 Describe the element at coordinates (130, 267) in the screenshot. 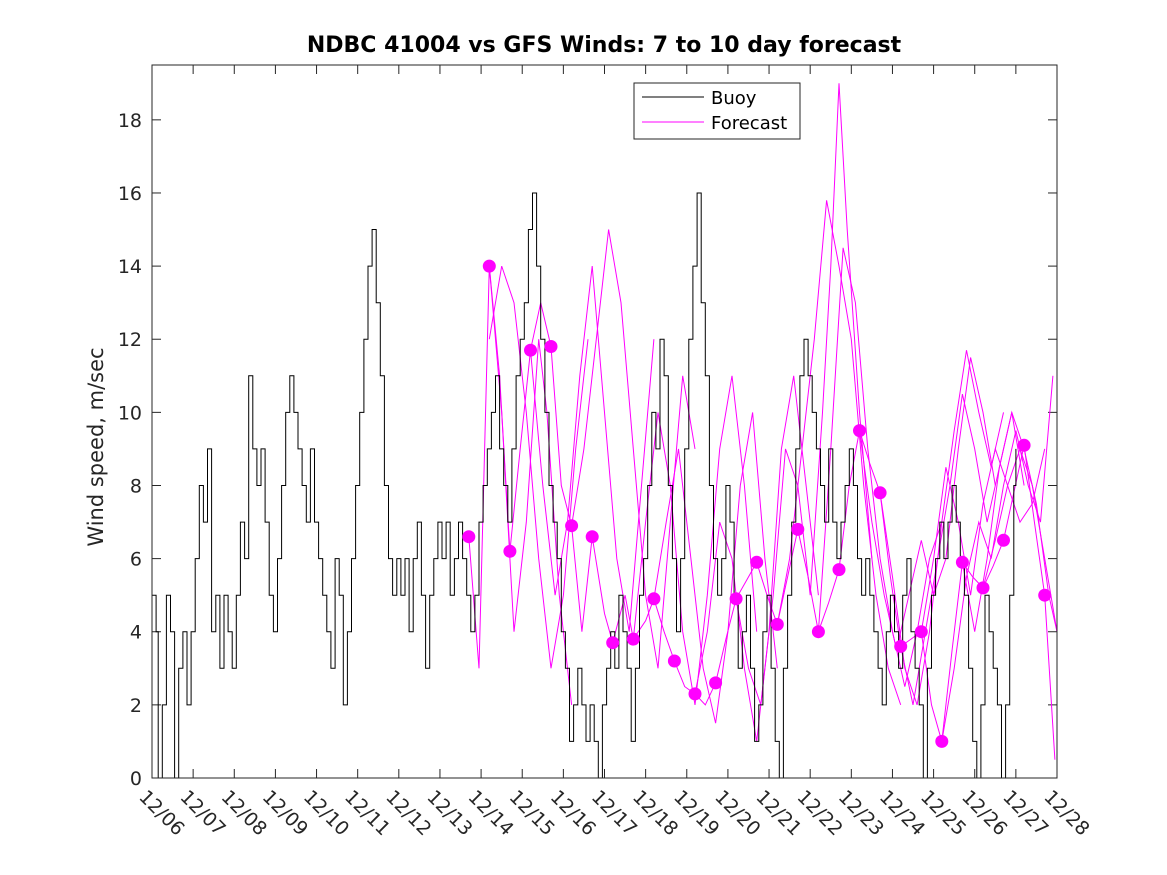

I see `y-tick-label: 14` at that location.